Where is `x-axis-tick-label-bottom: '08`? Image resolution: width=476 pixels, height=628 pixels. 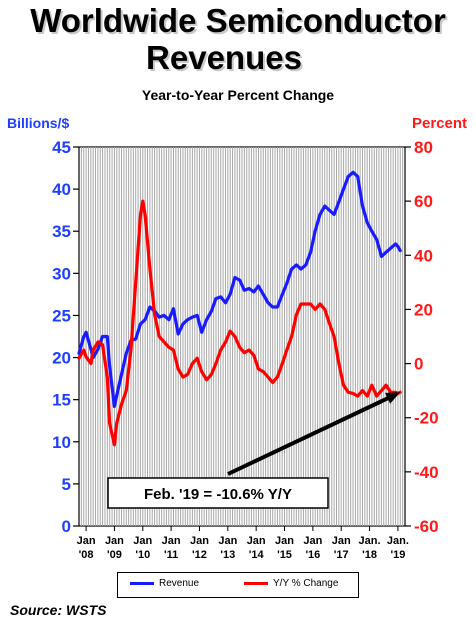
x-axis-tick-label-bottom: '08 is located at coordinates (86, 555).